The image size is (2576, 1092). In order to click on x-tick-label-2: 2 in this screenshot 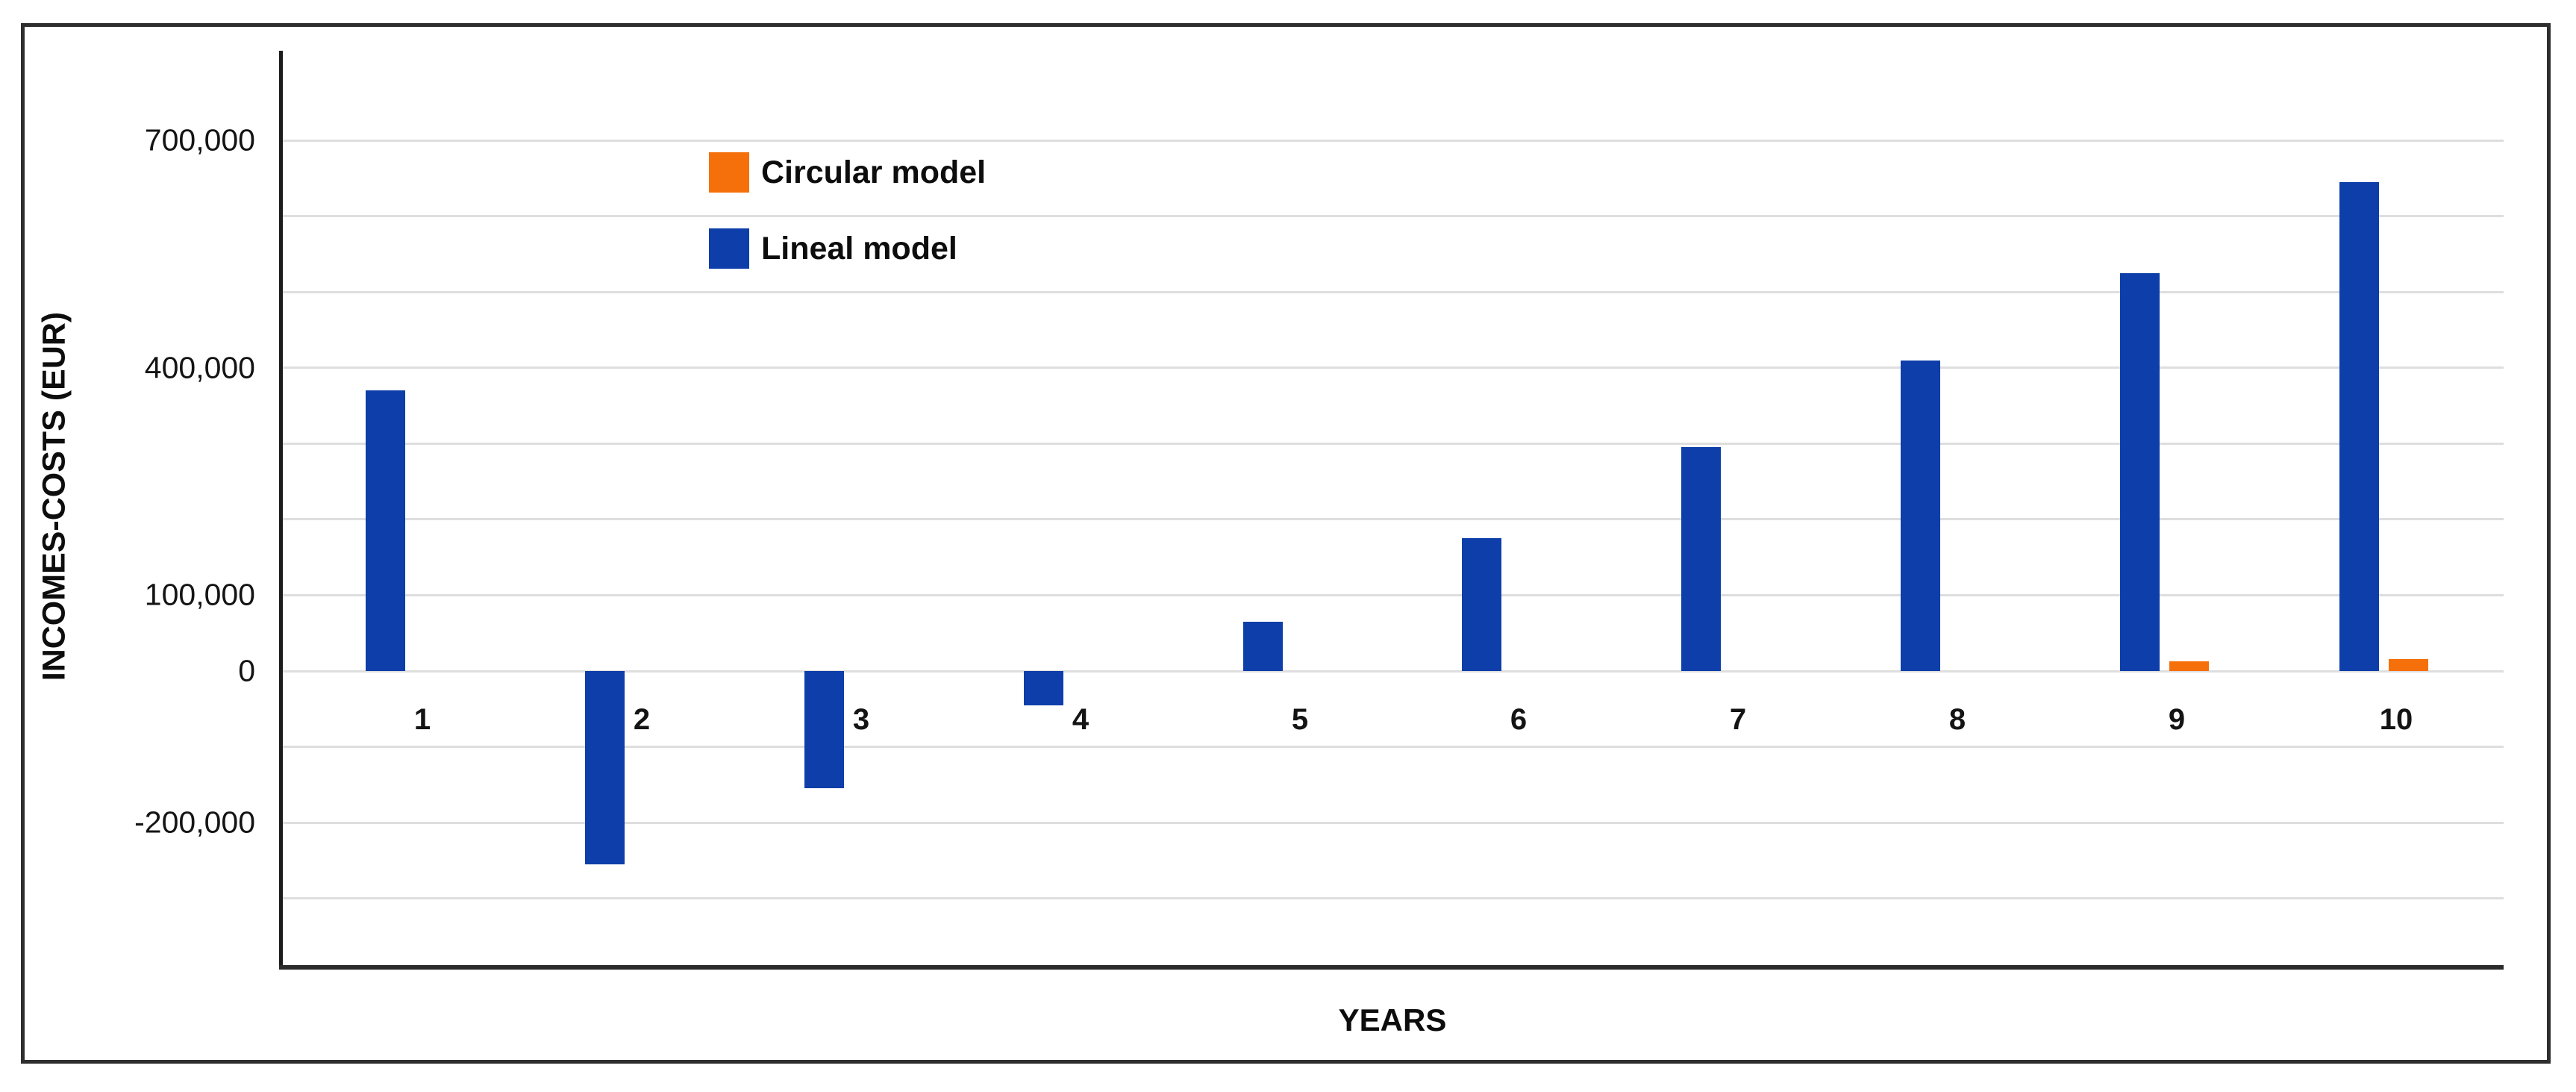, I will do `click(642, 719)`.